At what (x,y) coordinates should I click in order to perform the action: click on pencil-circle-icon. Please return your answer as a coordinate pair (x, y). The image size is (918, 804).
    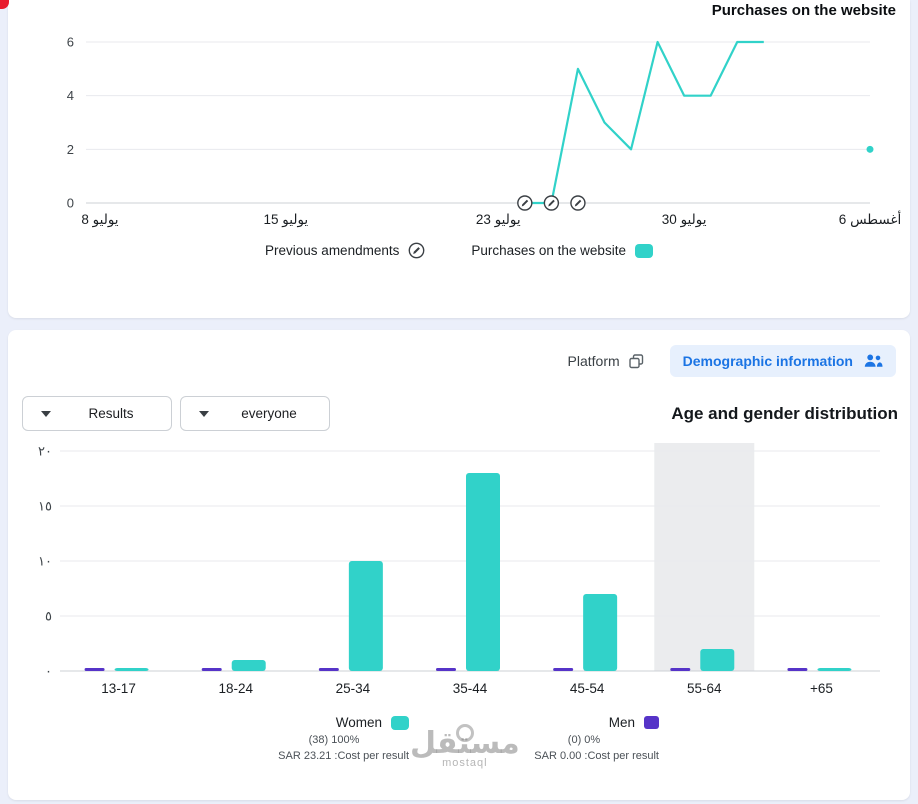
    Looking at the image, I should click on (416, 250).